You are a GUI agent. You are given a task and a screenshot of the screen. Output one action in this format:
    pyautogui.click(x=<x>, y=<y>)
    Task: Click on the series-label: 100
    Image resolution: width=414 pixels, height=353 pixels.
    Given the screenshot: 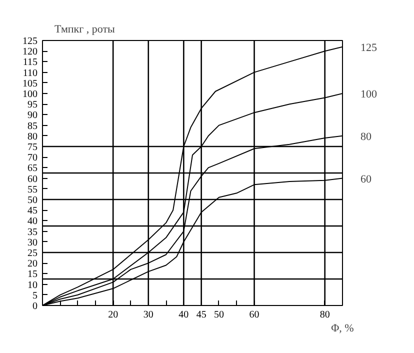 What is the action you would take?
    pyautogui.click(x=369, y=94)
    